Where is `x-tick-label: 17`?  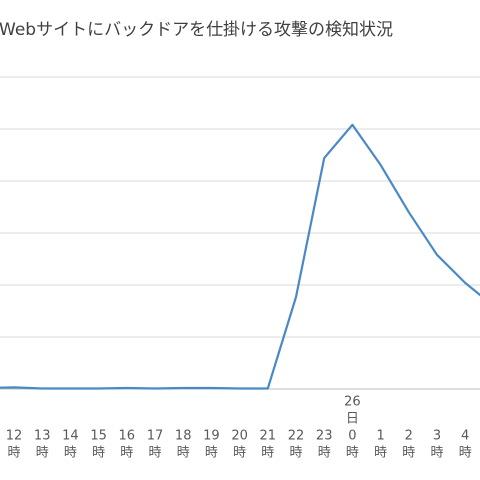 x-tick-label: 17 is located at coordinates (155, 436).